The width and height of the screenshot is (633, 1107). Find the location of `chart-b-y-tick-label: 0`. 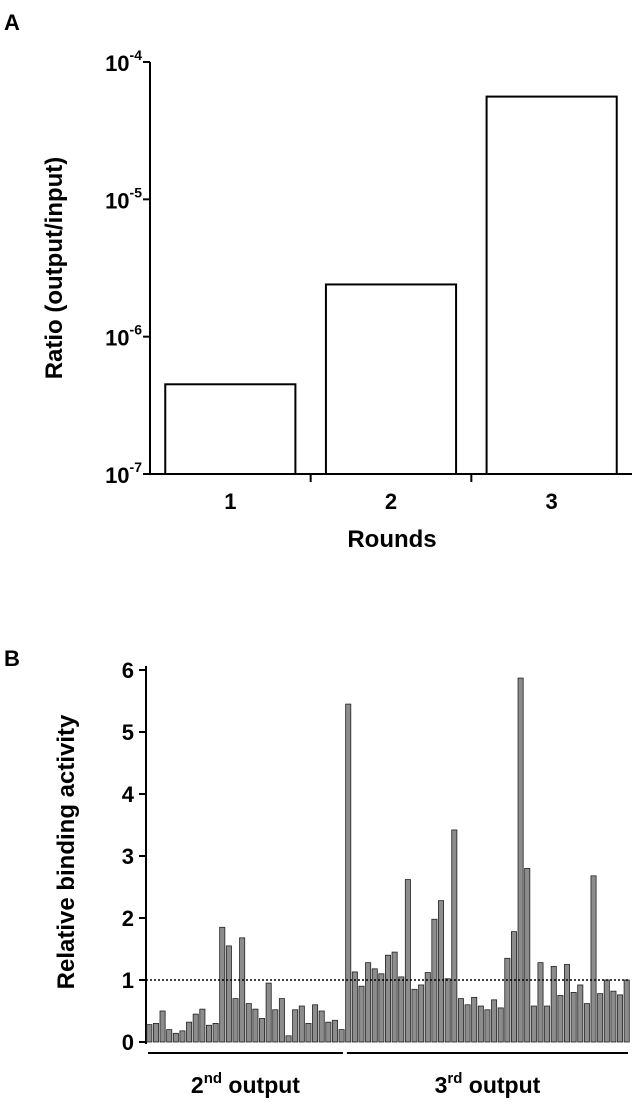

chart-b-y-tick-label: 0 is located at coordinates (128, 1042).